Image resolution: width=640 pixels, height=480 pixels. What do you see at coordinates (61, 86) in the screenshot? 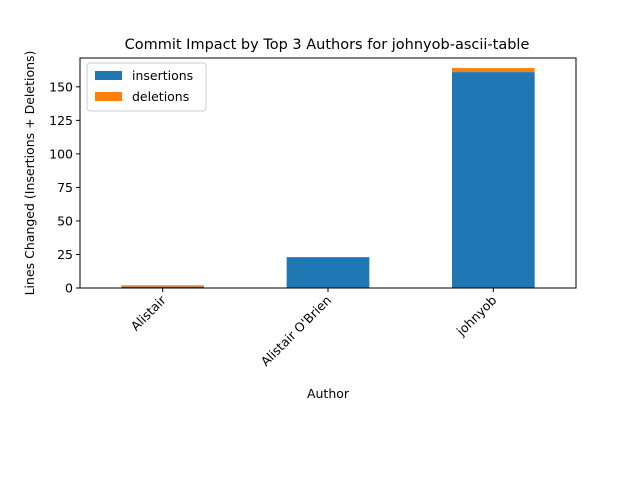
I see `y-tick-label-6: 150` at bounding box center [61, 86].